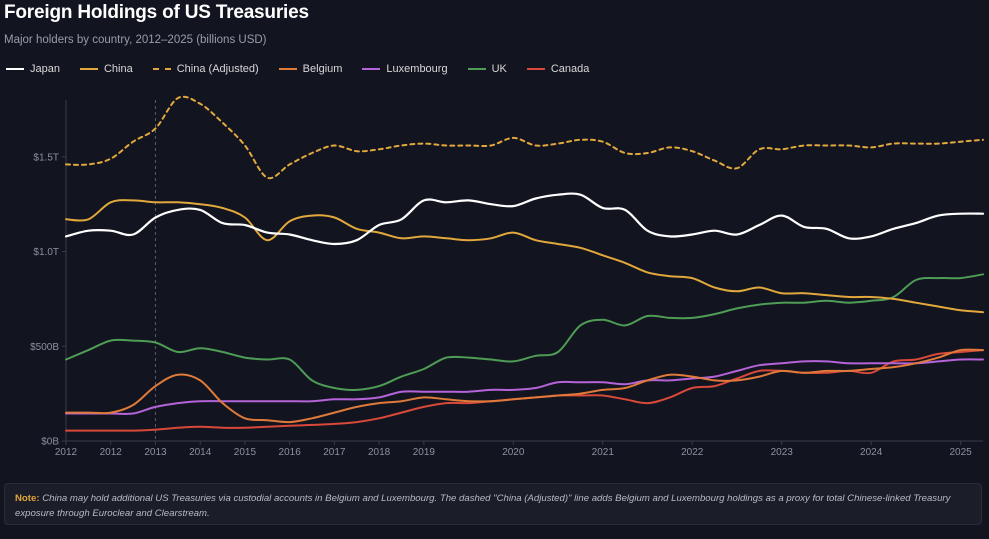 The width and height of the screenshot is (989, 539). I want to click on x-tick-label: 2022, so click(692, 452).